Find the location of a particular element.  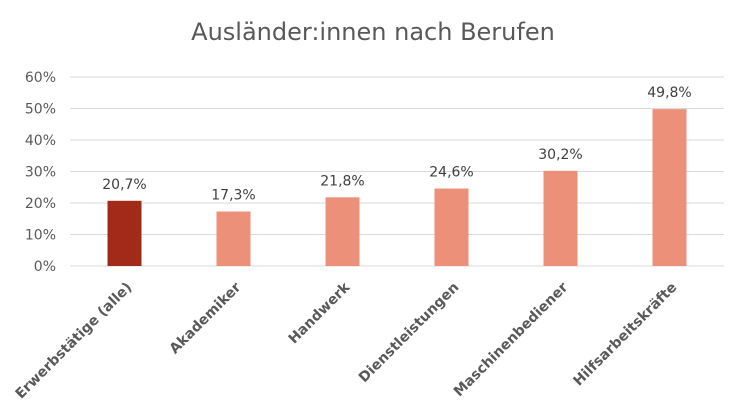

x-tick-label: Akademiker is located at coordinates (206, 318).